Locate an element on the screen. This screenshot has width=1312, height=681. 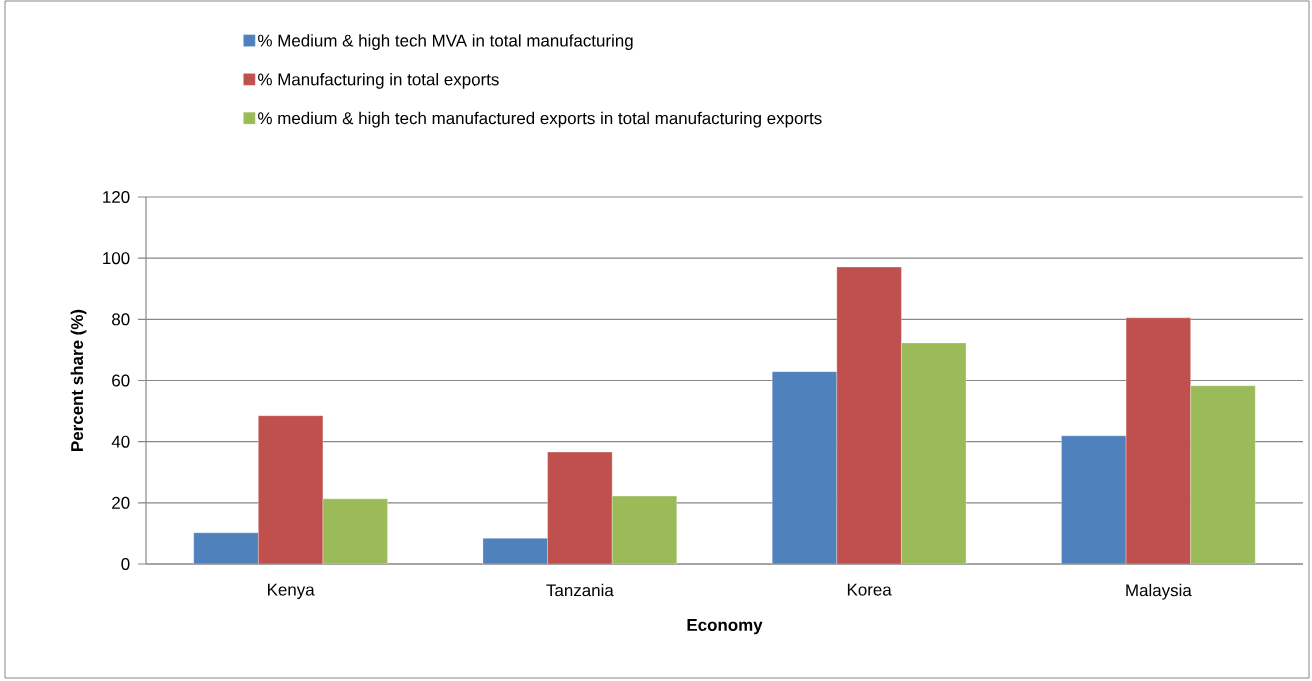
x-axis-title: Economy is located at coordinates (725, 627).